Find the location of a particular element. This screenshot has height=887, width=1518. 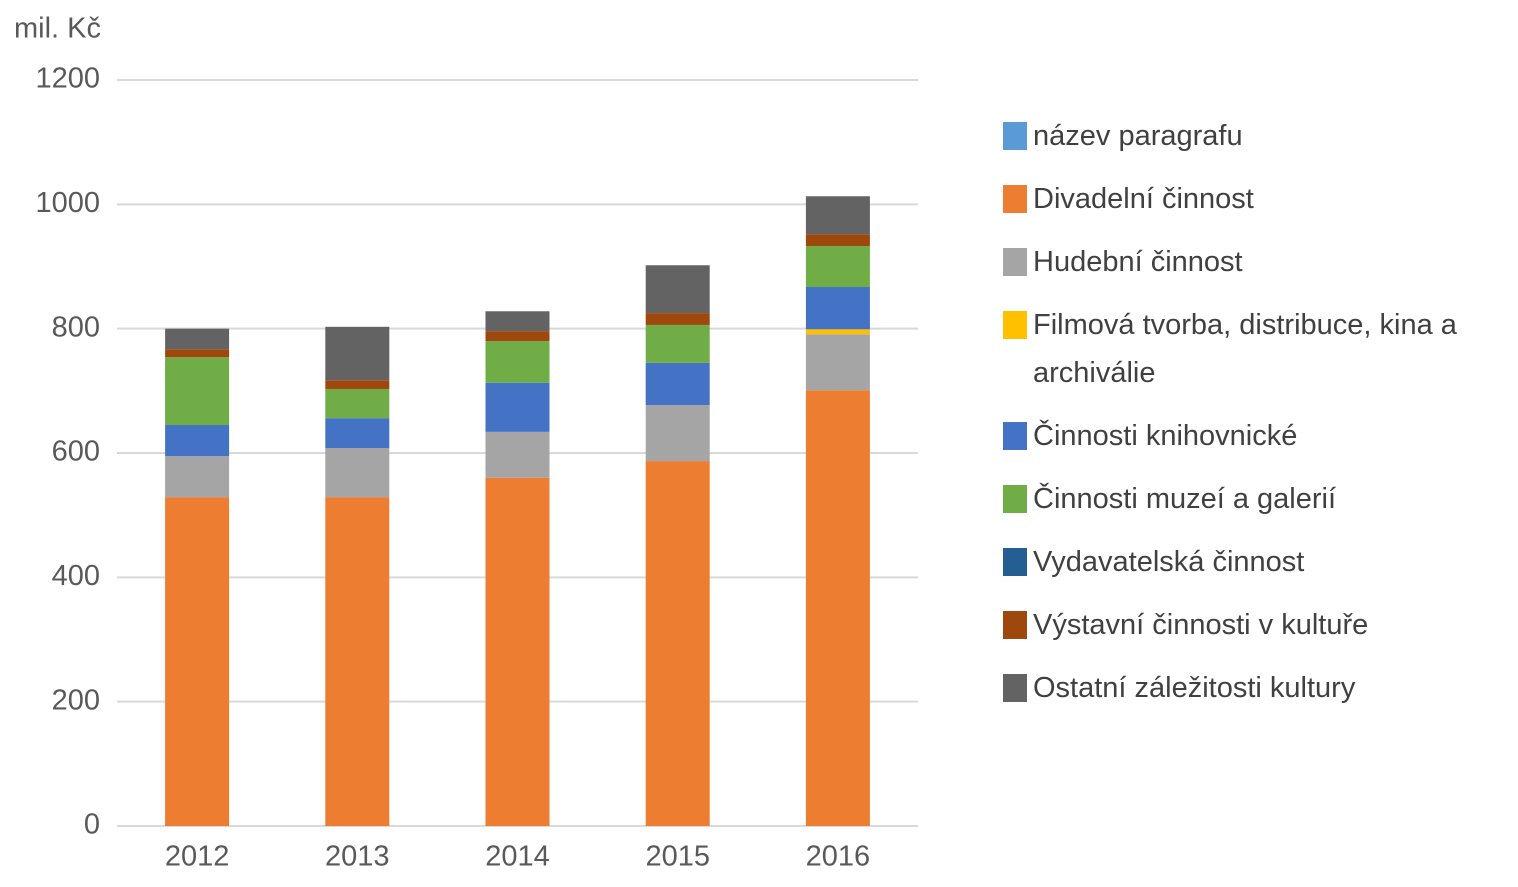

legend-item: název paragrafu is located at coordinates (1260, 136).